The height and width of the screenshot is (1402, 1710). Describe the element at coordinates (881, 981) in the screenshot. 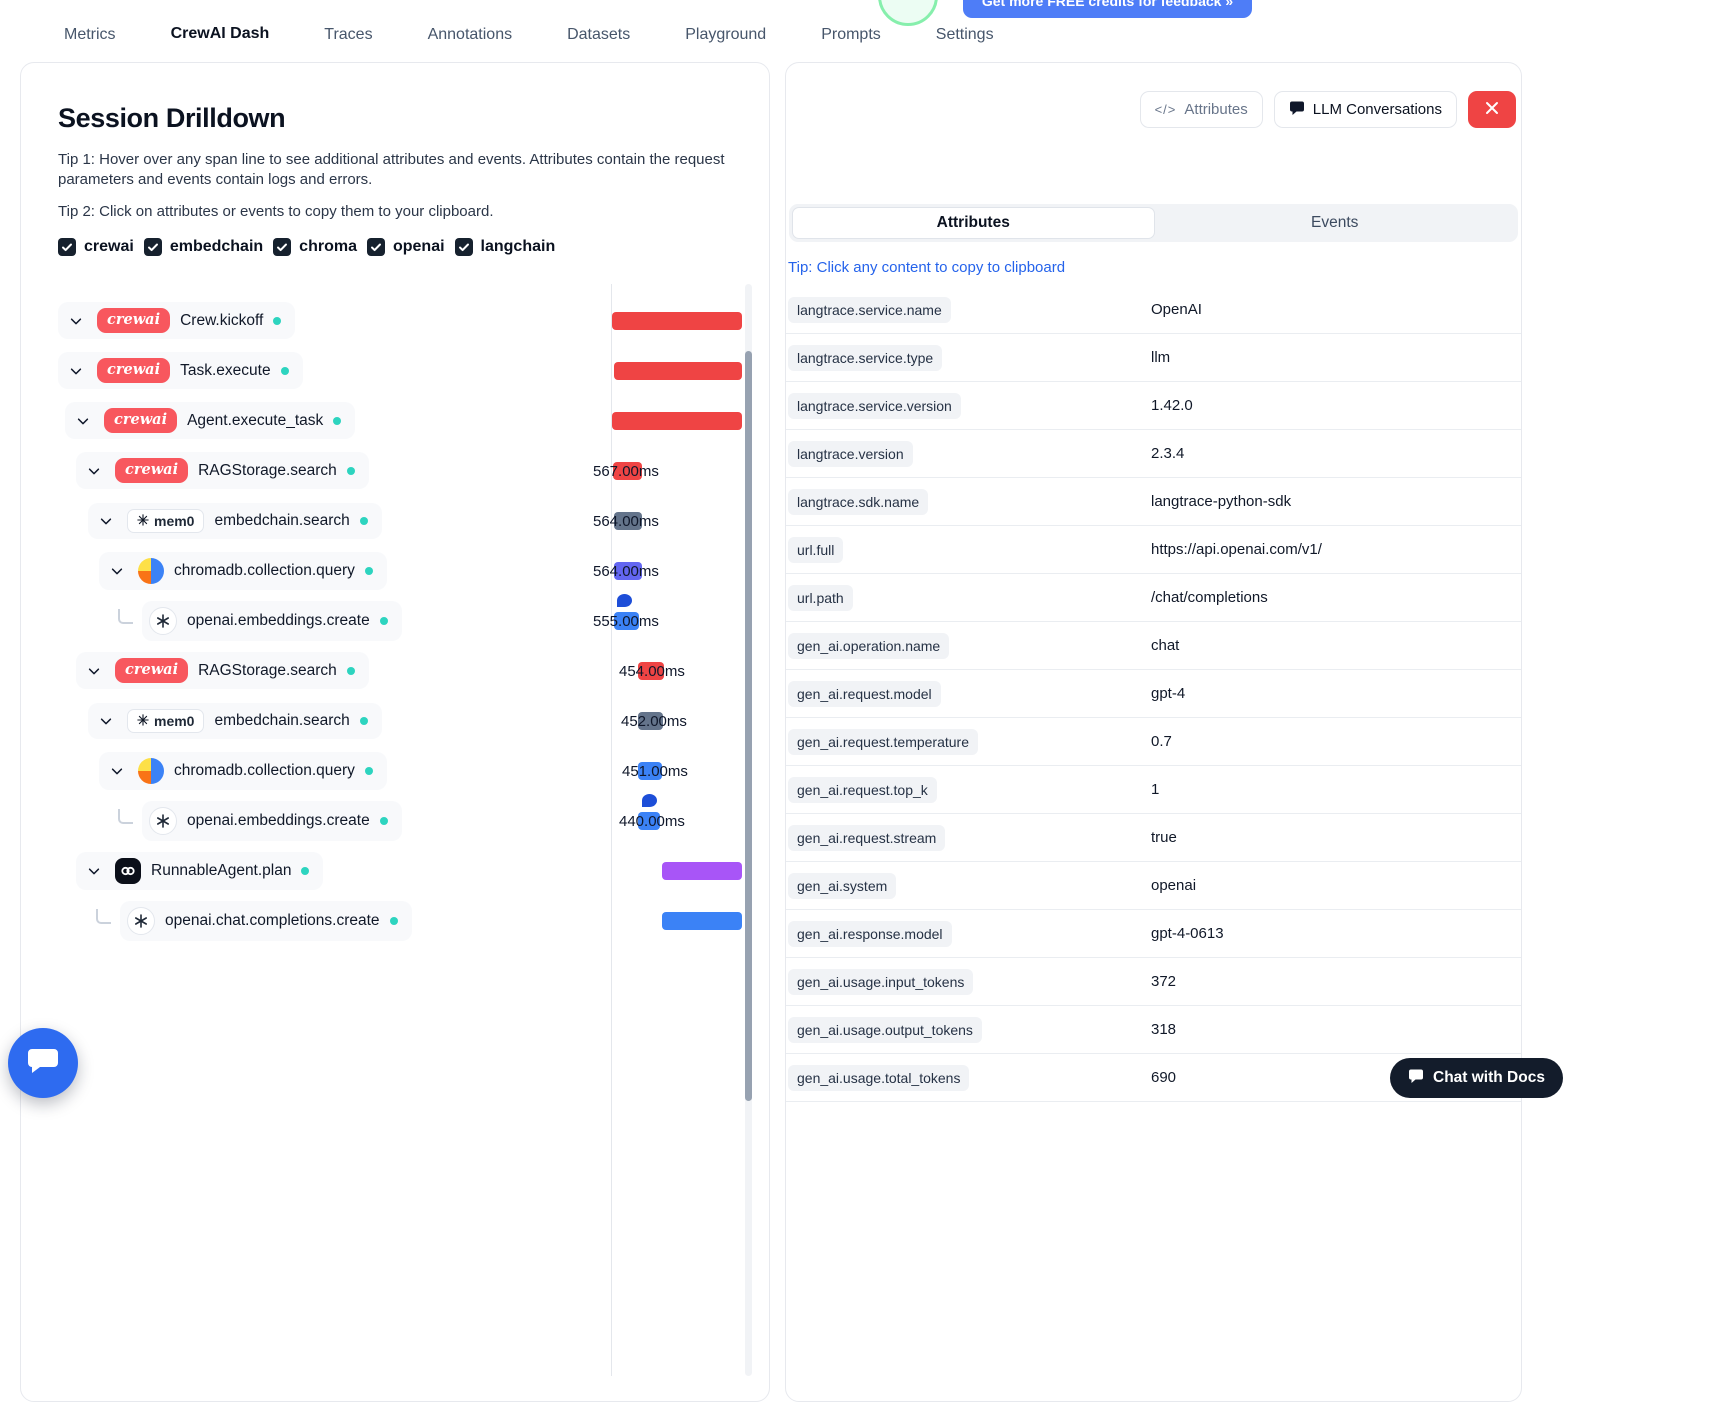

I see `attribute-key: gen_ai.usage.input_tokens` at that location.